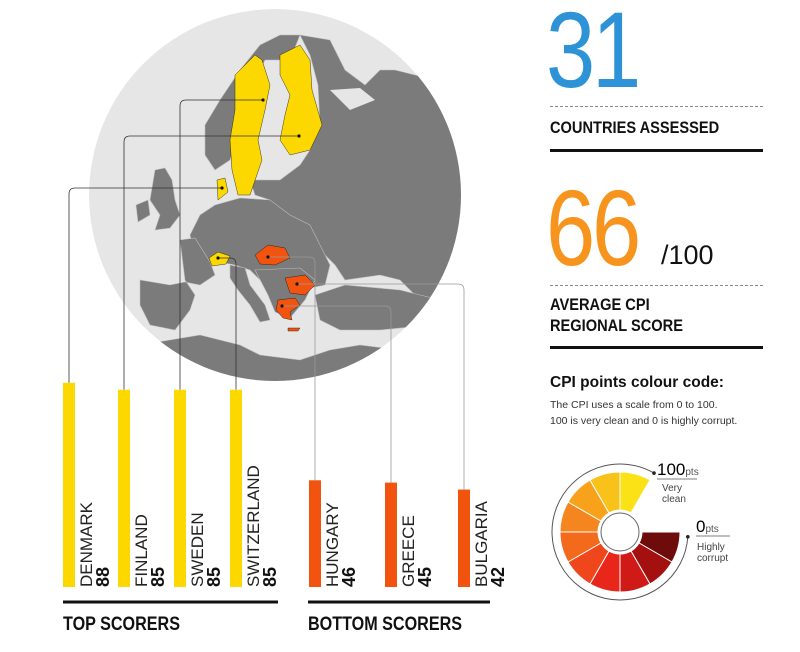 This screenshot has width=800, height=652. I want to click on low-label-line2: corrupt, so click(712, 558).